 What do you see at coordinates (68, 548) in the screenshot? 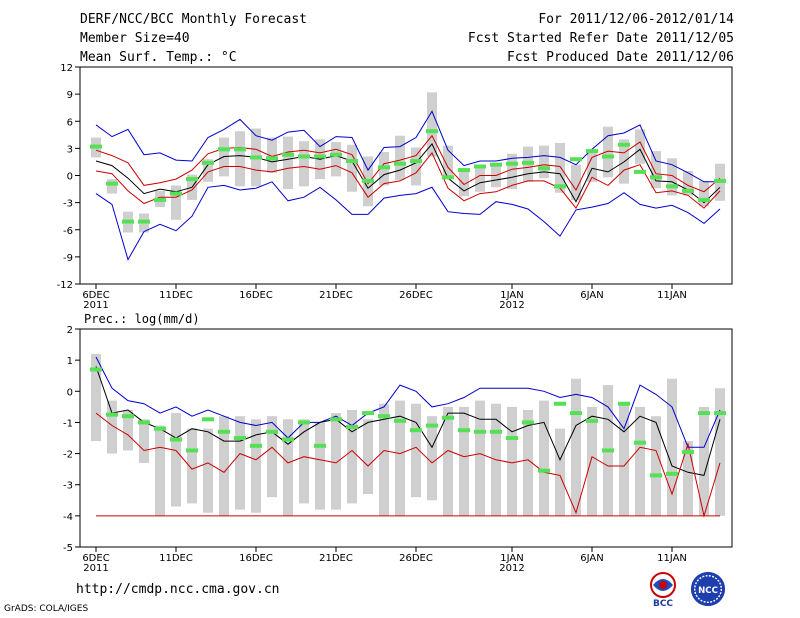
I see `y-tick-label: -5` at bounding box center [68, 548].